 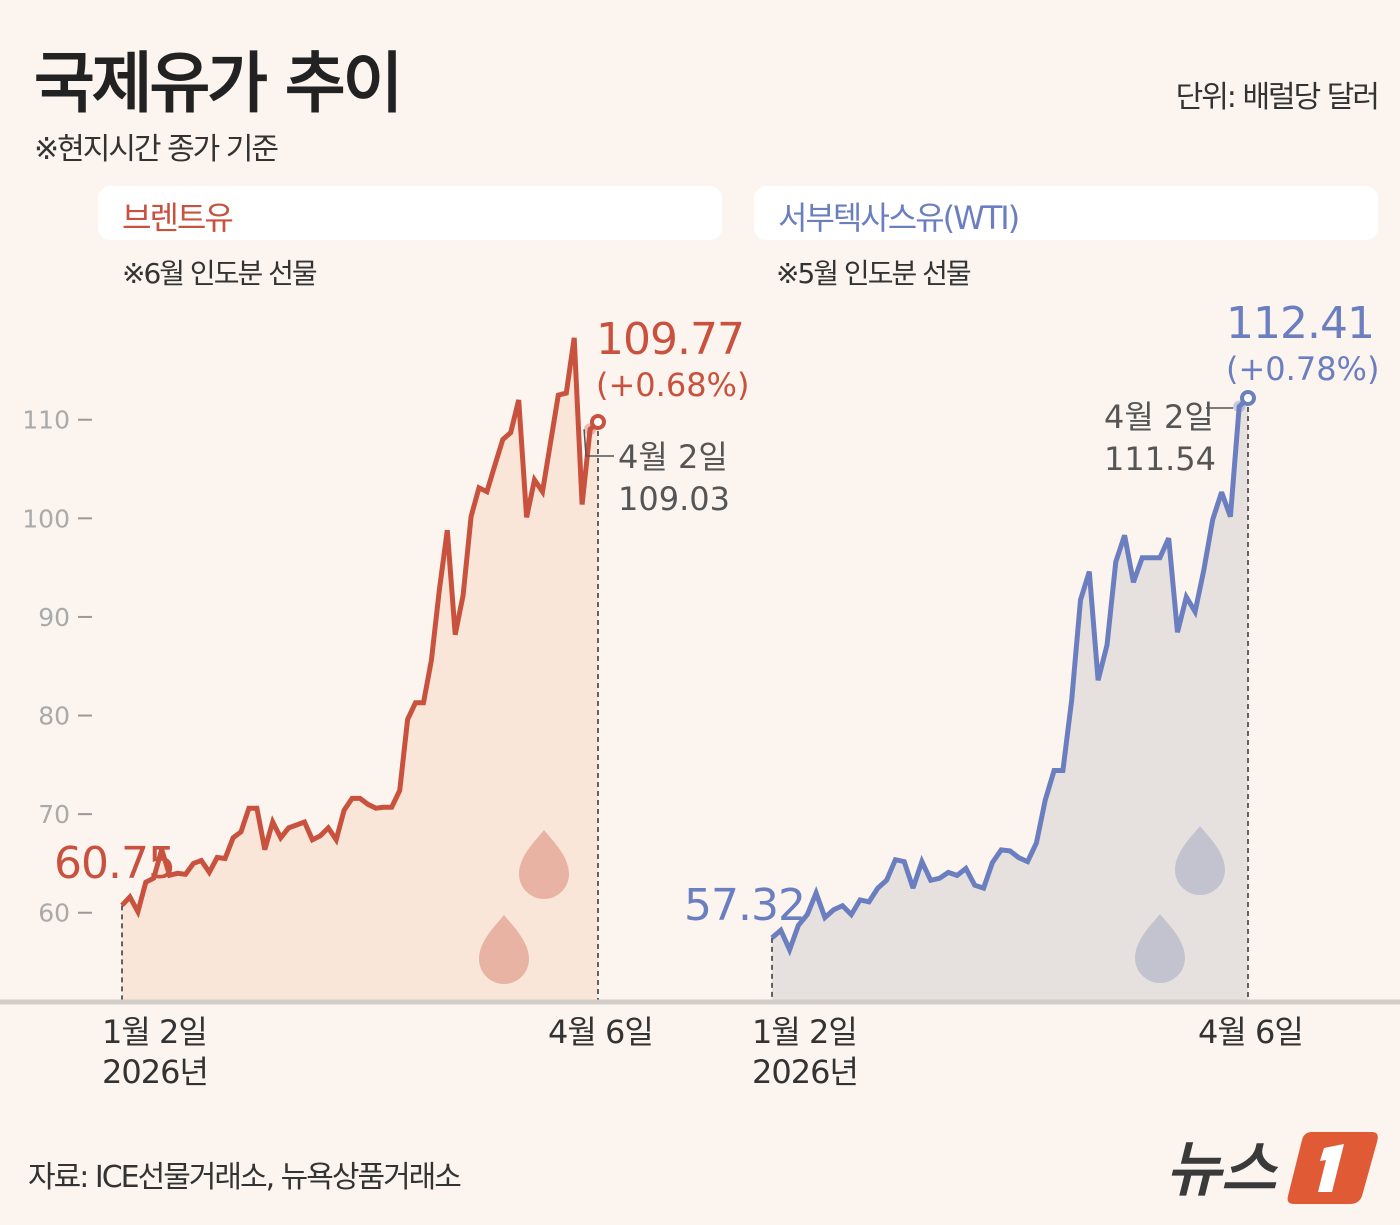 What do you see at coordinates (155, 1032) in the screenshot?
I see `brent-x-start-date: 1월 2일` at bounding box center [155, 1032].